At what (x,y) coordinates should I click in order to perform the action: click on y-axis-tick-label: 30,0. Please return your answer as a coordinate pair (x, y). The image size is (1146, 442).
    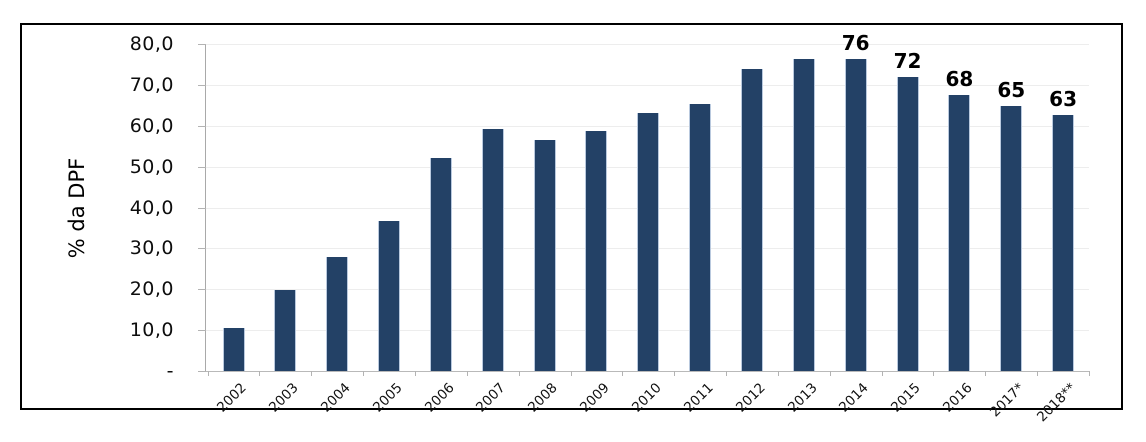
    Looking at the image, I should click on (151, 248).